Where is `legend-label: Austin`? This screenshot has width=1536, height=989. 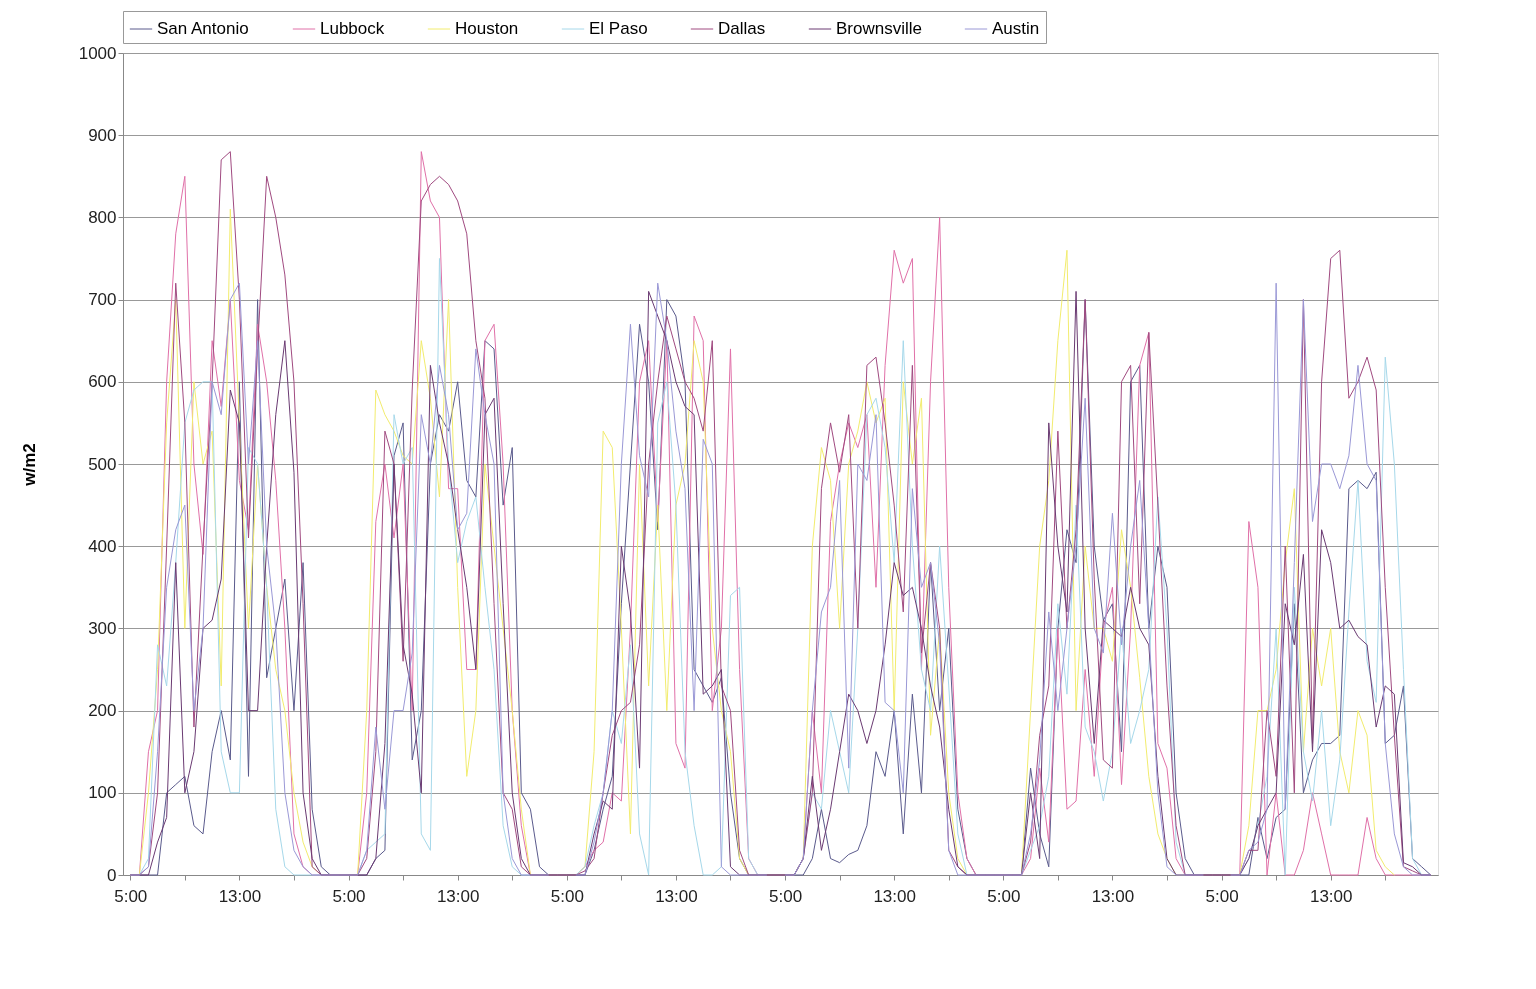
legend-label: Austin is located at coordinates (1016, 28).